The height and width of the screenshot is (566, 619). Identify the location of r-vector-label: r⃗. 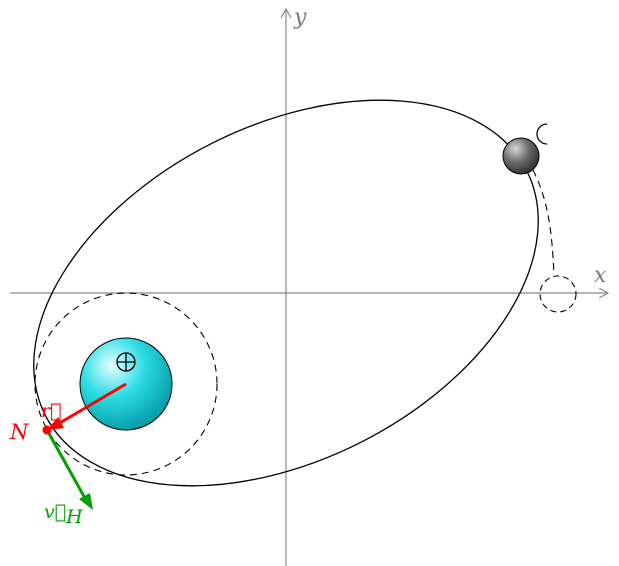
(51, 411).